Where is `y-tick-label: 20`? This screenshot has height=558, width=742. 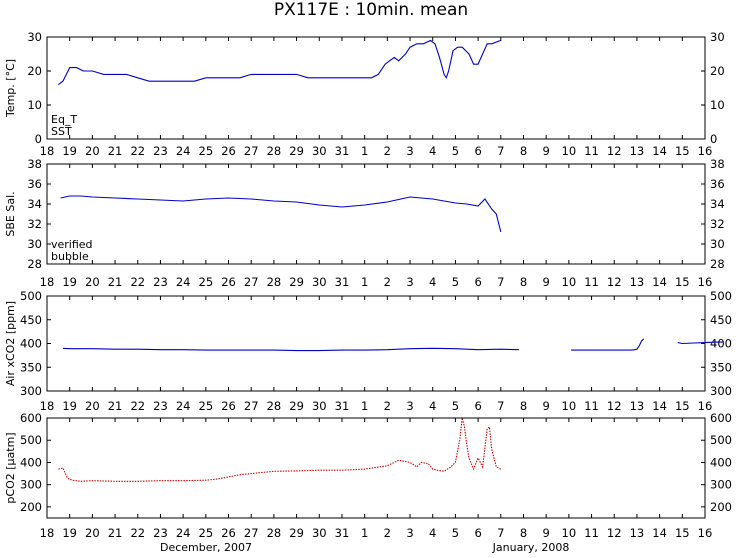 y-tick-label: 20 is located at coordinates (34, 71).